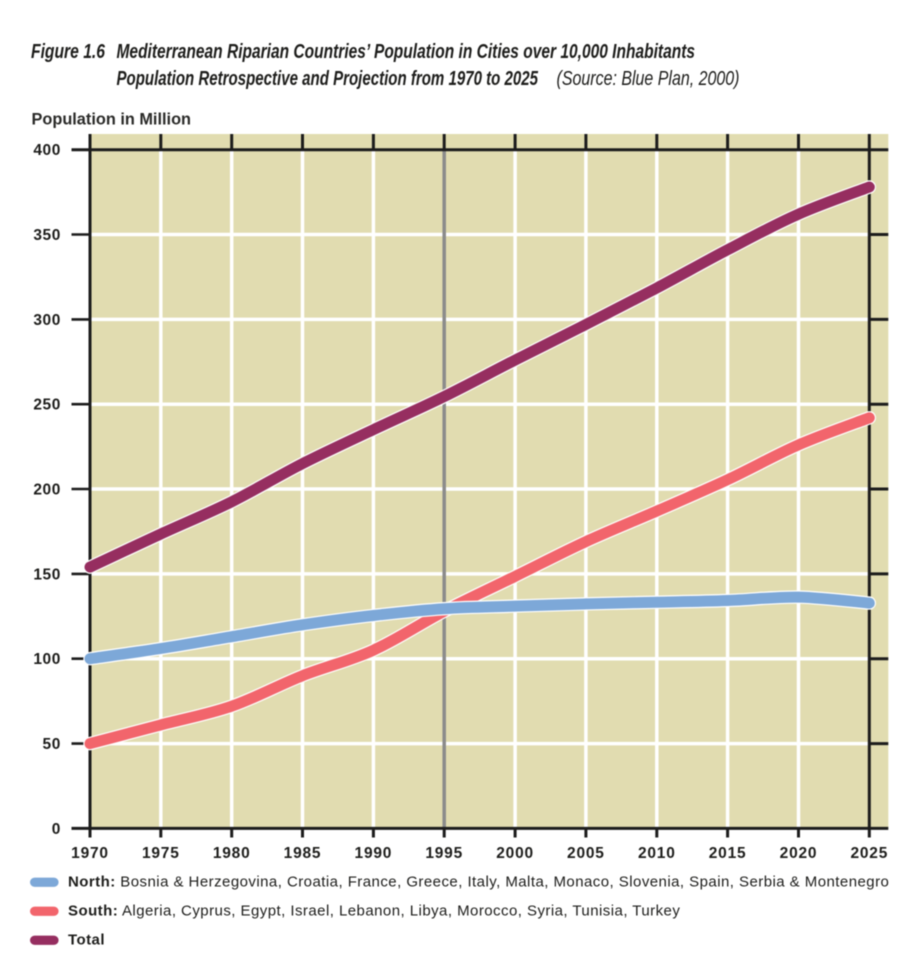 The width and height of the screenshot is (918, 977). Describe the element at coordinates (161, 853) in the screenshot. I see `svg-text: 1975` at that location.